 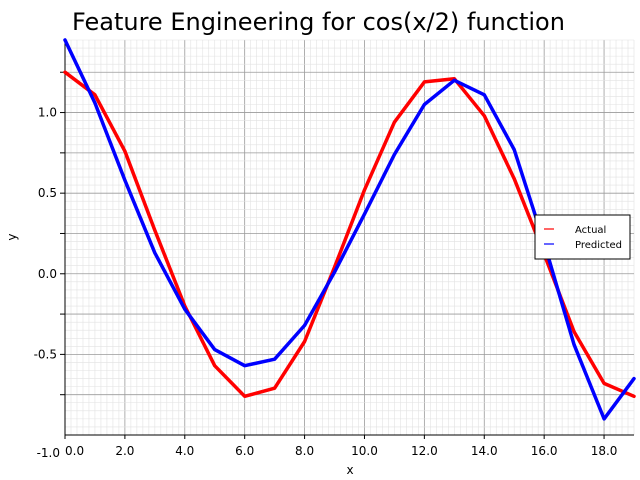 I want to click on x-tick-label: 18.0, so click(x=604, y=451).